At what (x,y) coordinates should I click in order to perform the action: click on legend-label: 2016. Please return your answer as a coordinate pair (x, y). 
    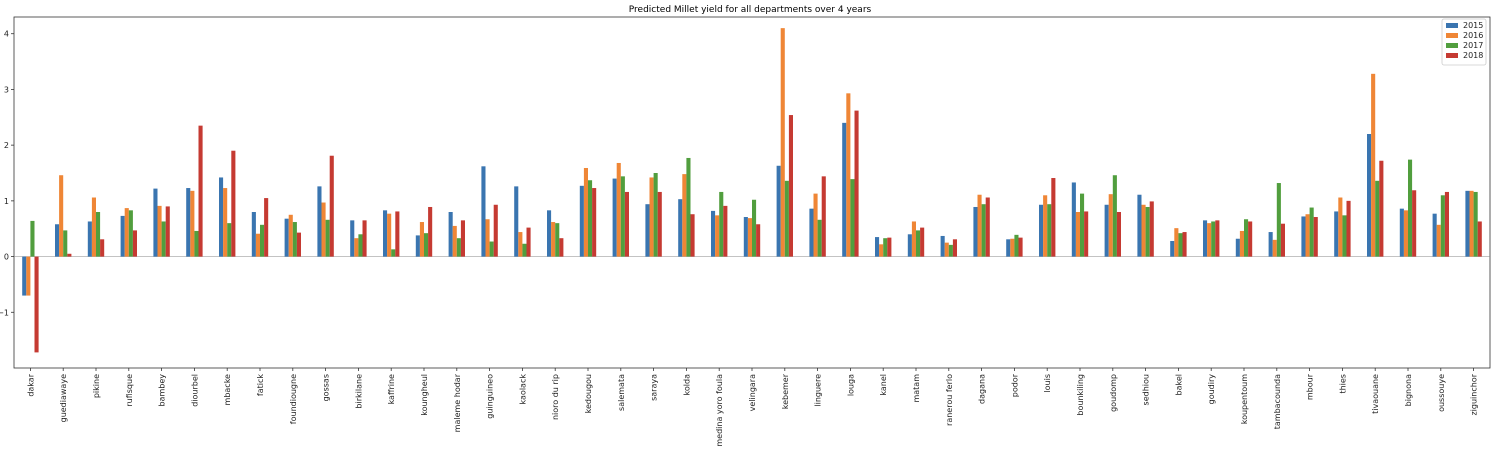
    Looking at the image, I should click on (1473, 35).